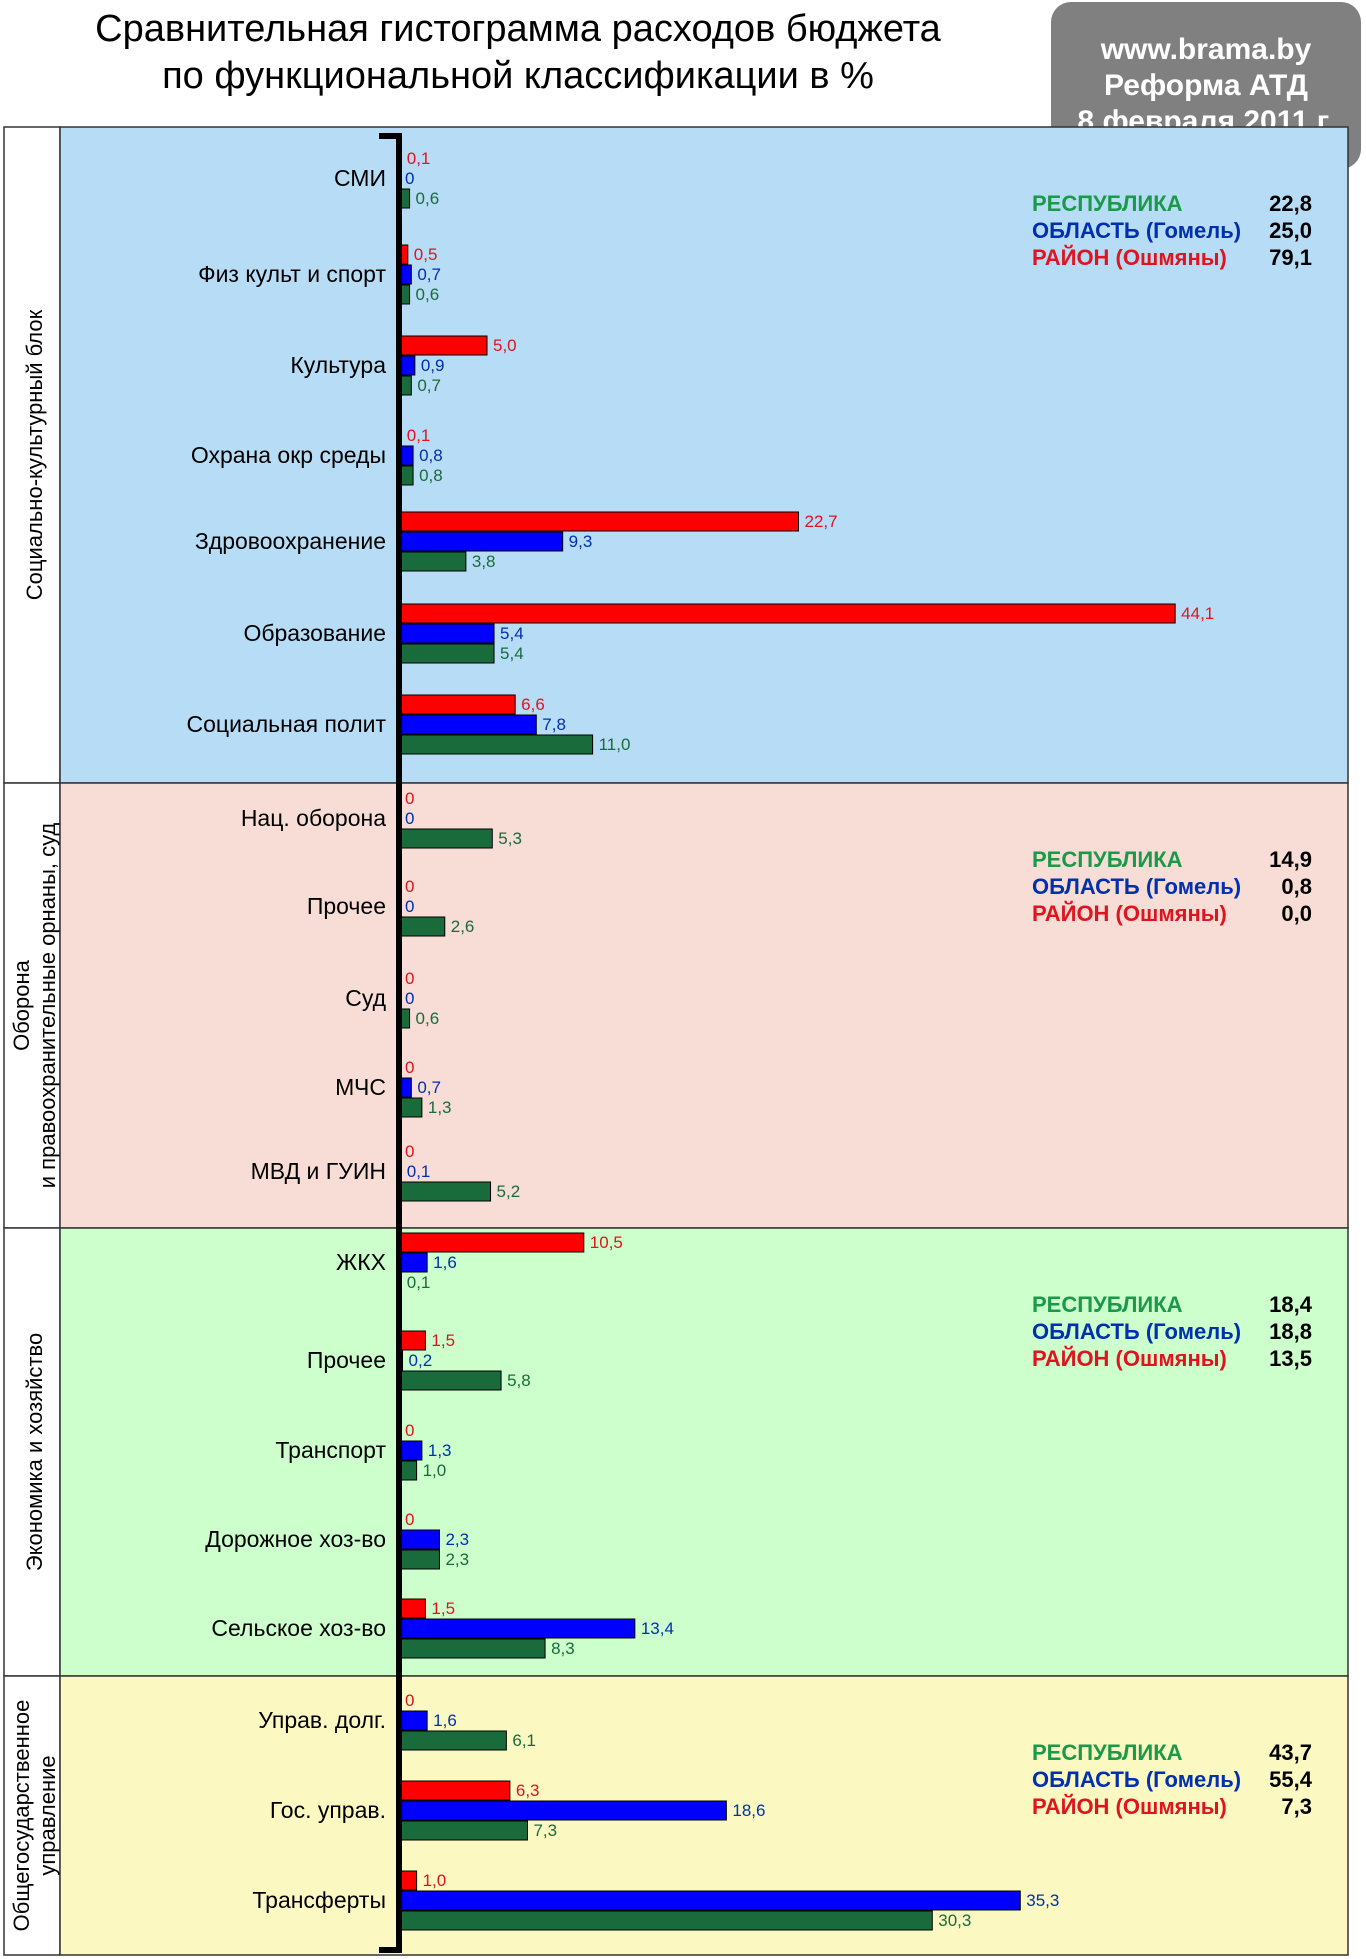  Describe the element at coordinates (386, 178) in the screenshot. I see `category-group: СМИ 0,100,6` at that location.